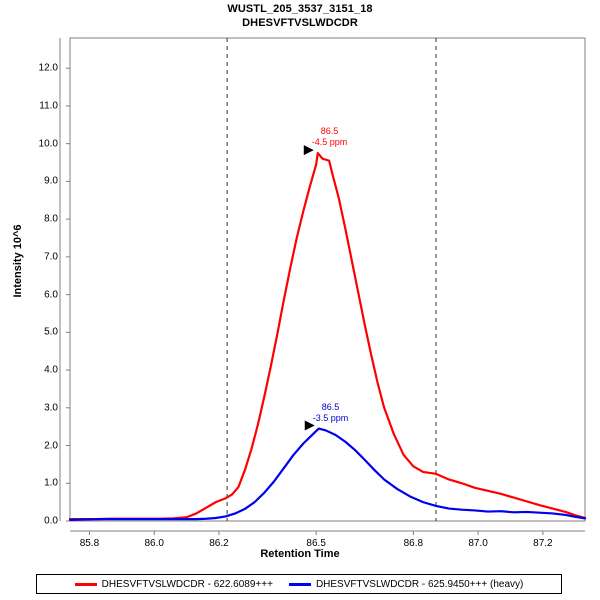 This screenshot has width=600, height=600. I want to click on legend-item-heavy: DHESVFTVSLWDCDR - 625.9450+++ (heavy), so click(406, 584).